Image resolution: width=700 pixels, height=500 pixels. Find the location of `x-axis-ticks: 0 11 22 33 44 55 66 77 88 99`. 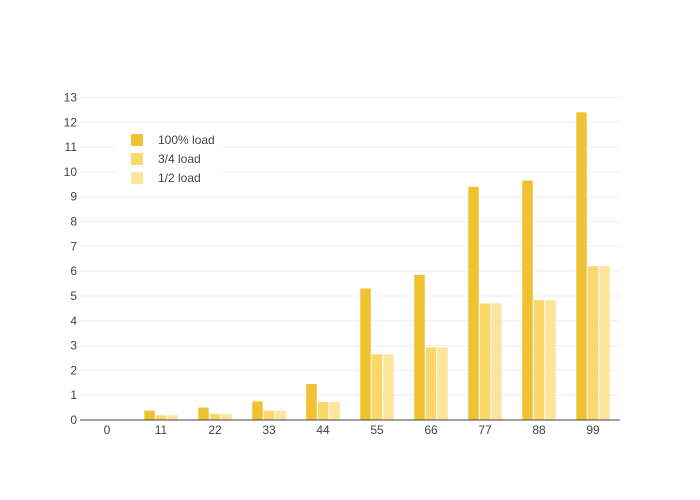

x-axis-ticks: 0 11 22 33 44 55 66 77 88 99 is located at coordinates (352, 430).